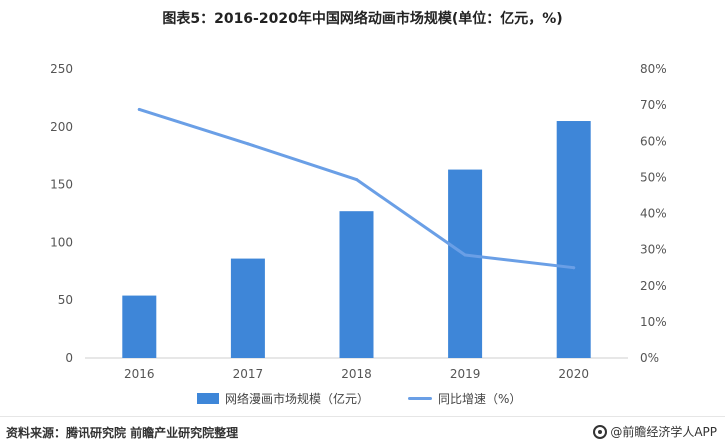  I want to click on y-right-tick-label: 40%, so click(653, 214).